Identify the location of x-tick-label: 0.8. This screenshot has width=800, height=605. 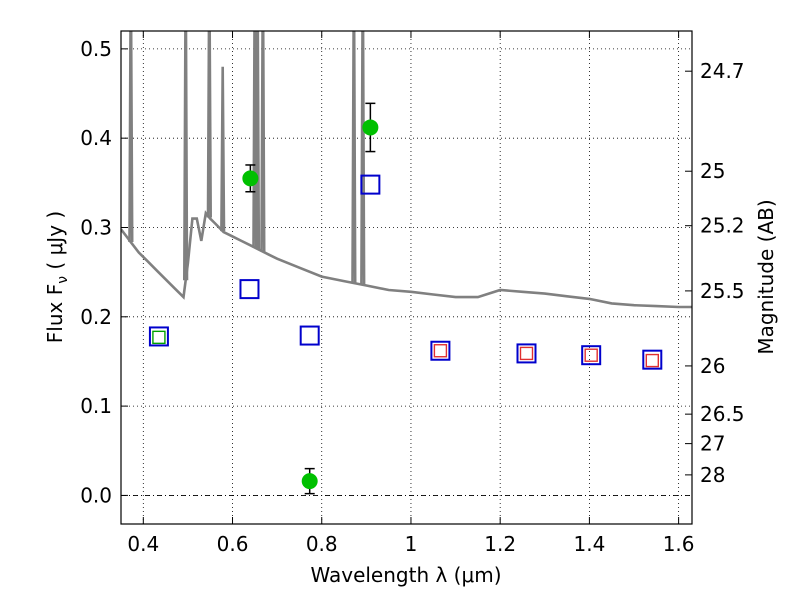
(322, 544).